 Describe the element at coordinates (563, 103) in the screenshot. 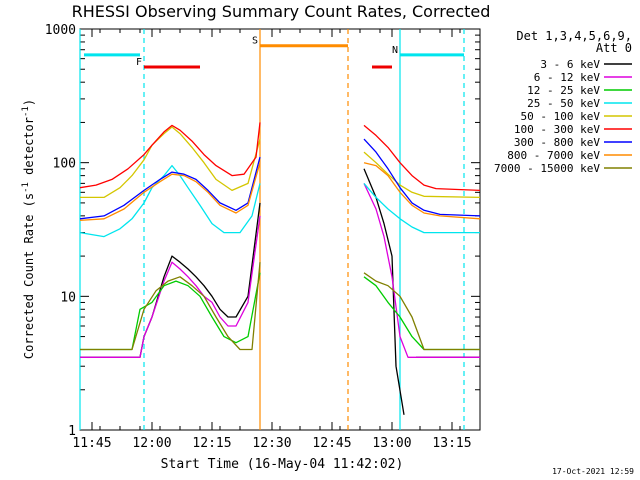

I see `legend-label: 25 - 50 keV` at that location.